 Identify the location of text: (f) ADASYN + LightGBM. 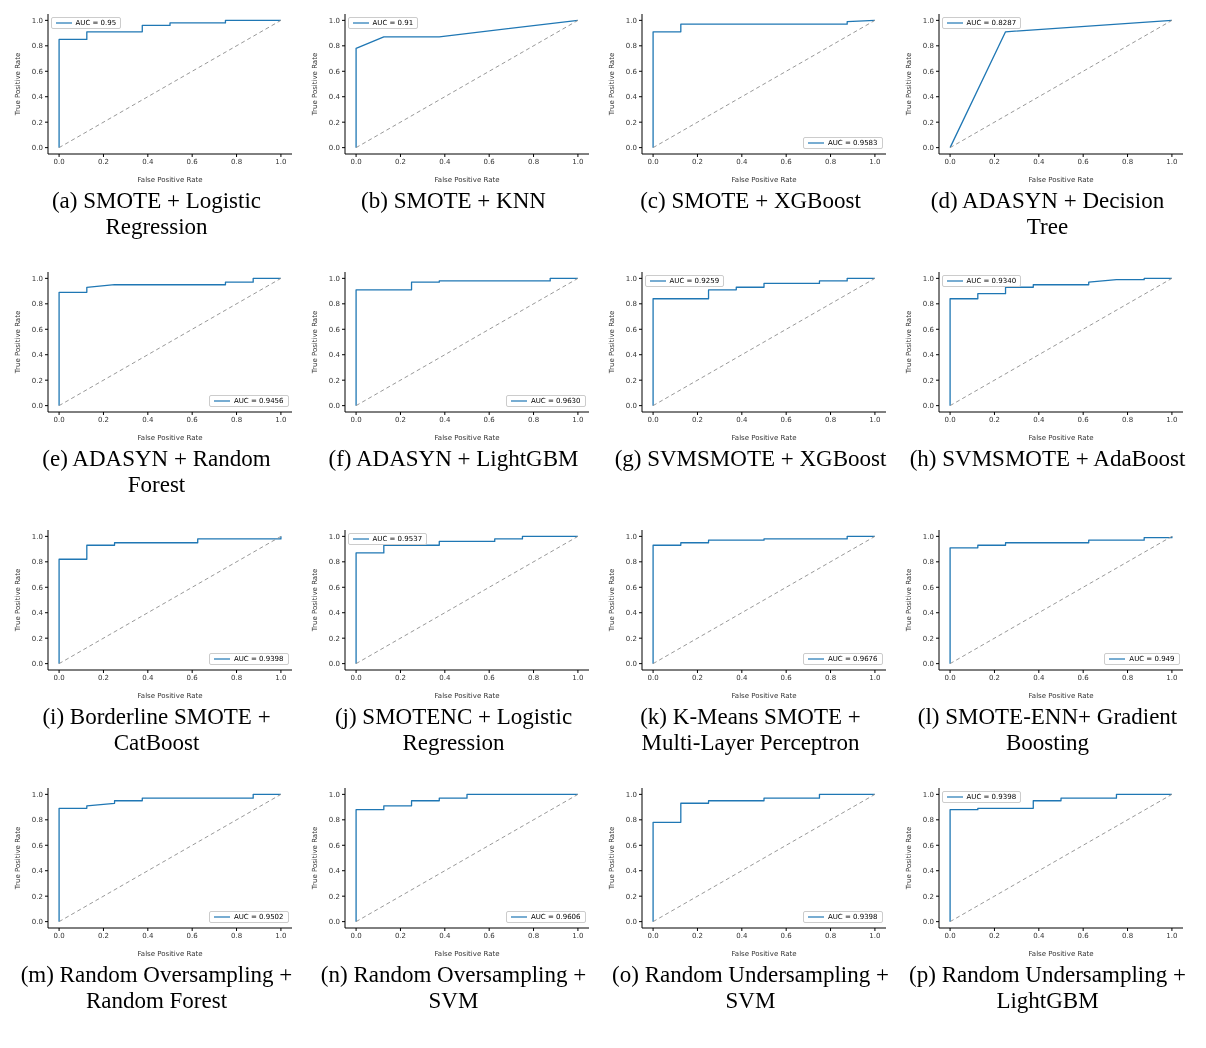
(453, 459).